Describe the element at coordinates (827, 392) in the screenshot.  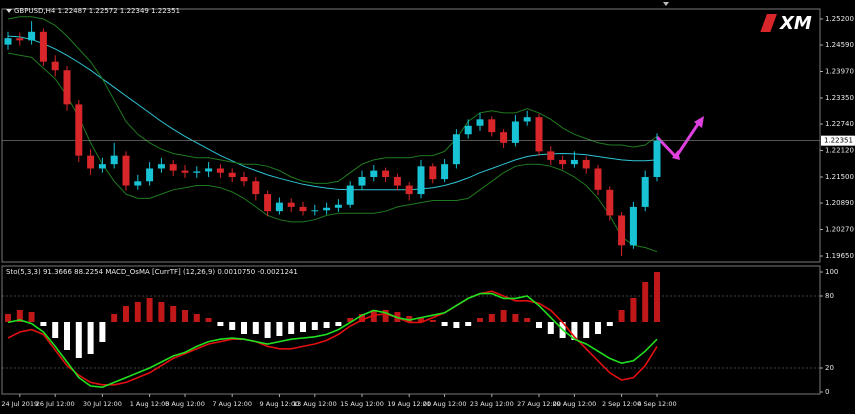
I see `y-tick-label: 0` at that location.